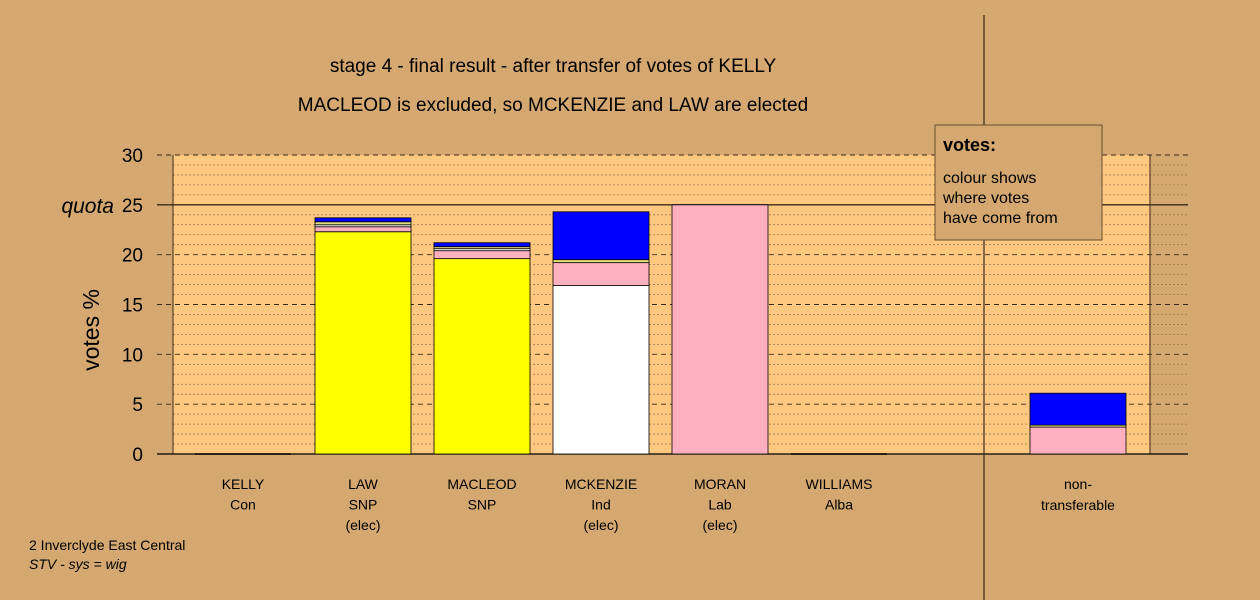 The width and height of the screenshot is (1260, 600). Describe the element at coordinates (720, 484) in the screenshot. I see `category-label: MORAN` at that location.